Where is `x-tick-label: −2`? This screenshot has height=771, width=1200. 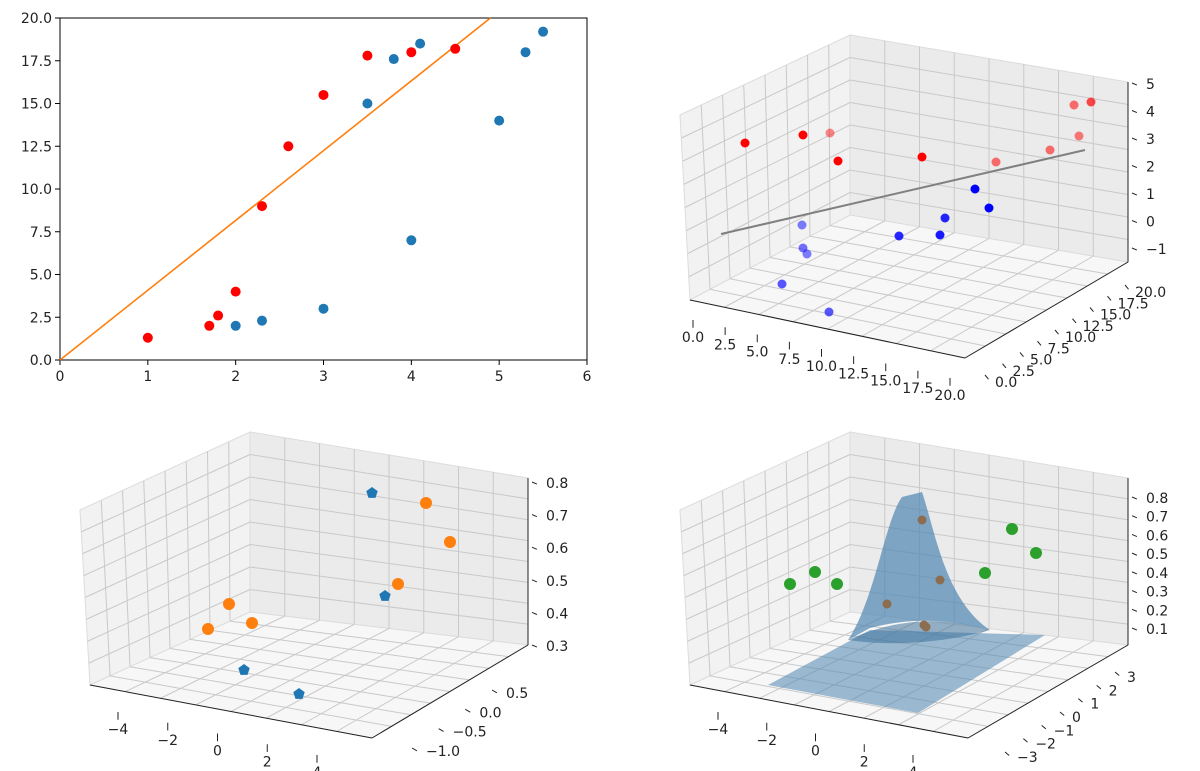
x-tick-label: −2 is located at coordinates (766, 741).